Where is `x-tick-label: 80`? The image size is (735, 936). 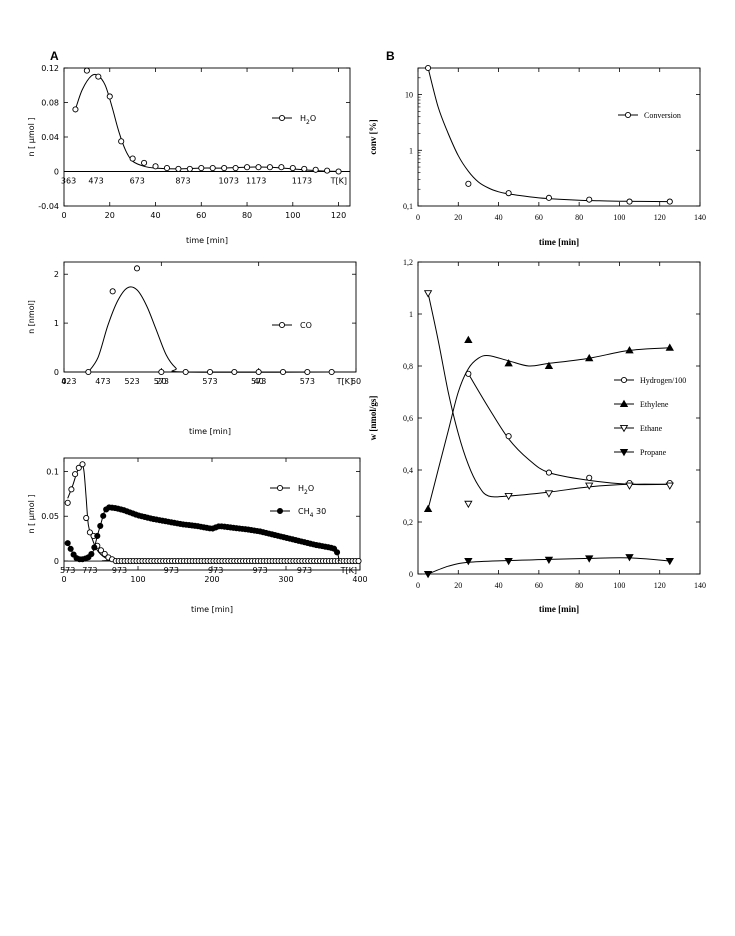
x-tick-label: 80 is located at coordinates (247, 215).